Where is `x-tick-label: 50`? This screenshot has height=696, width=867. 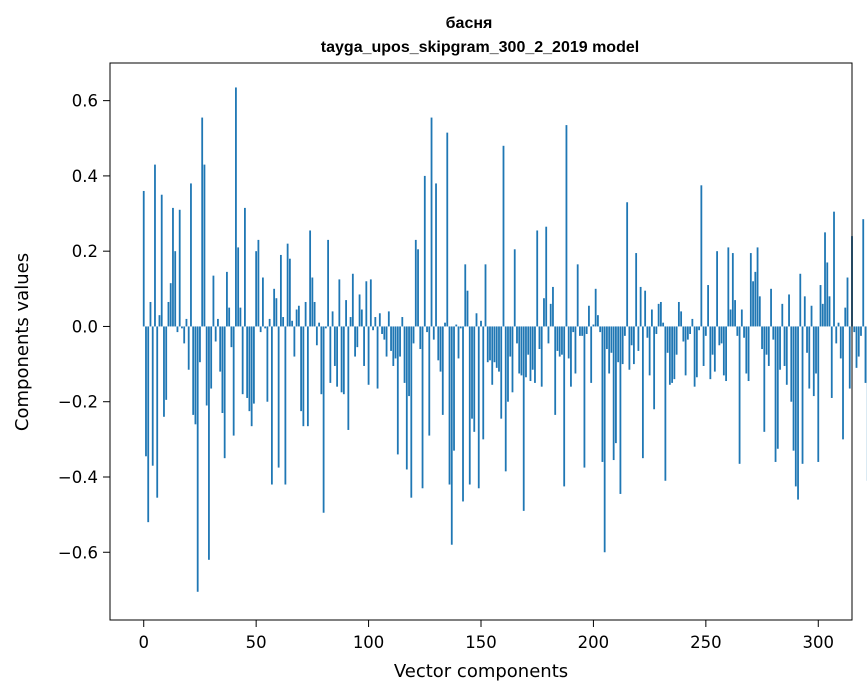 x-tick-label: 50 is located at coordinates (256, 642).